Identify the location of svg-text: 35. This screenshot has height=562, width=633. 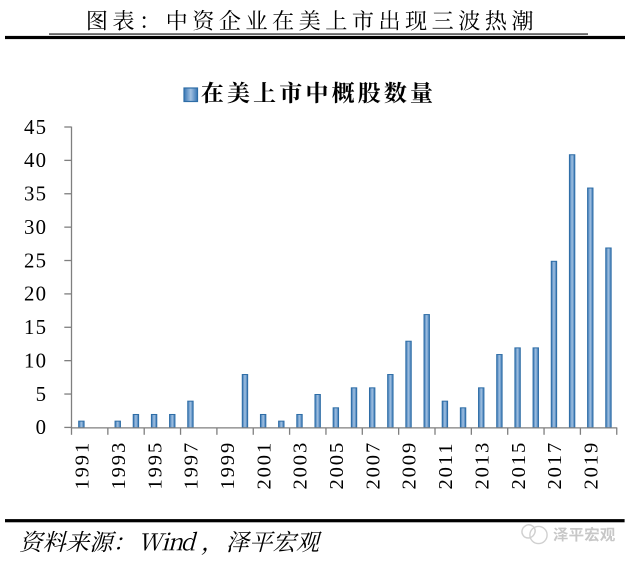
(35, 194).